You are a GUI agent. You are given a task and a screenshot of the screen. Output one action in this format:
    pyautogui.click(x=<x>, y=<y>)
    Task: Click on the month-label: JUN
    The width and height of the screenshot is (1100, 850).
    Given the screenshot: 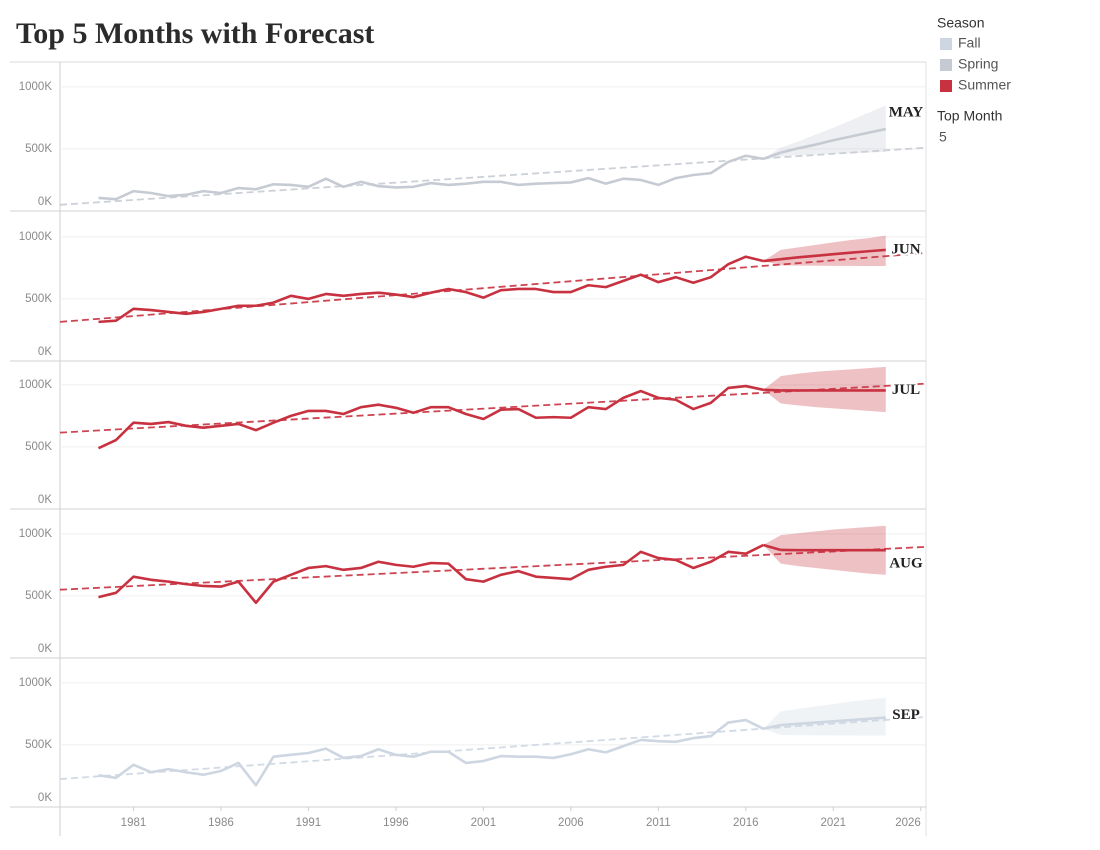 What is the action you would take?
    pyautogui.click(x=905, y=249)
    